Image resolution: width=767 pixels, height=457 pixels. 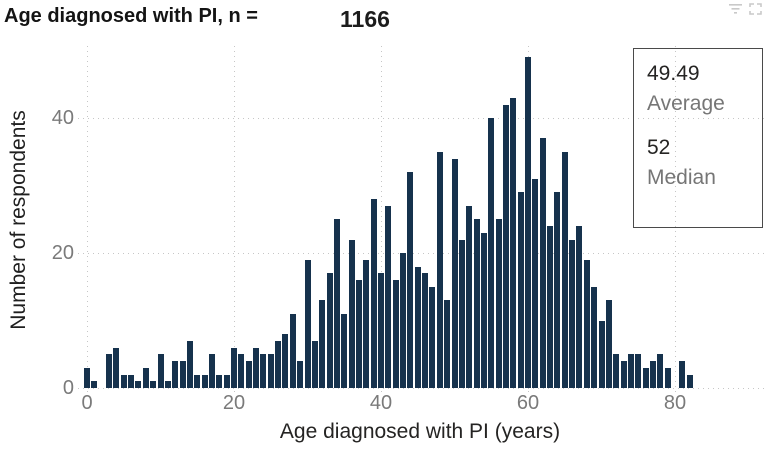 What do you see at coordinates (659, 147) in the screenshot?
I see `median-value: 52` at bounding box center [659, 147].